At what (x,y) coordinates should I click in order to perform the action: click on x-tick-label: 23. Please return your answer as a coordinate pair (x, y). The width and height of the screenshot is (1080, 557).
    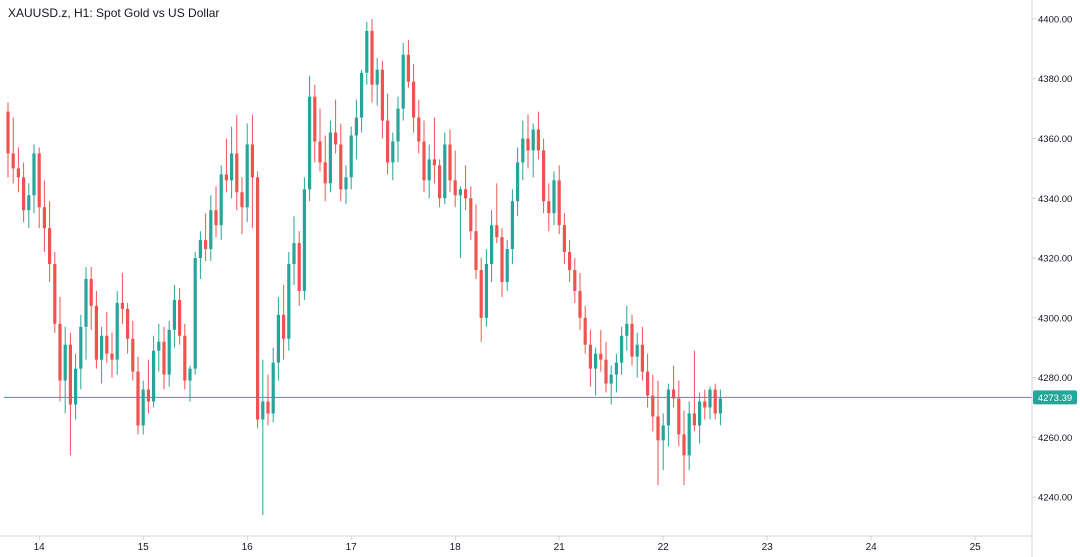
    Looking at the image, I should click on (768, 547).